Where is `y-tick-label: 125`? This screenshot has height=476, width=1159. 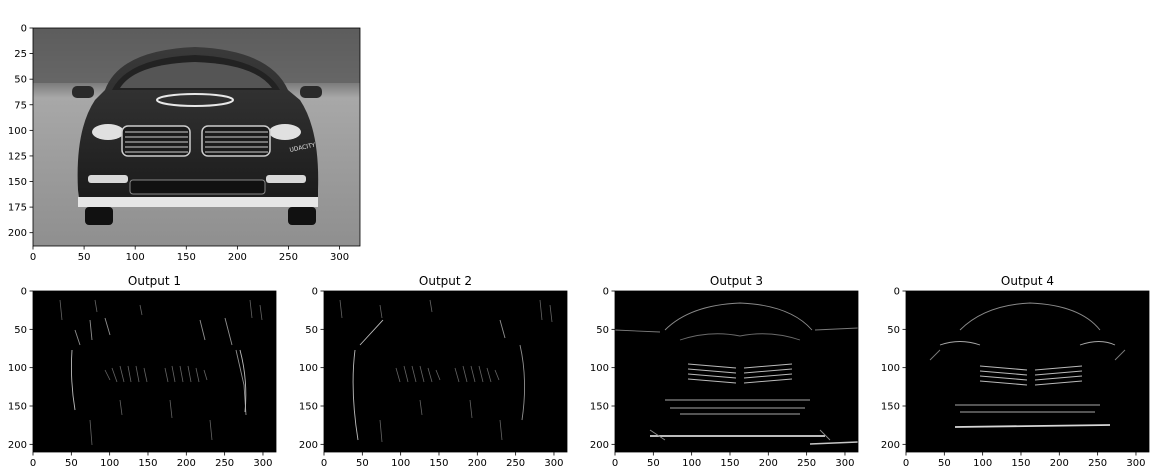 y-tick-label: 125 is located at coordinates (17, 156).